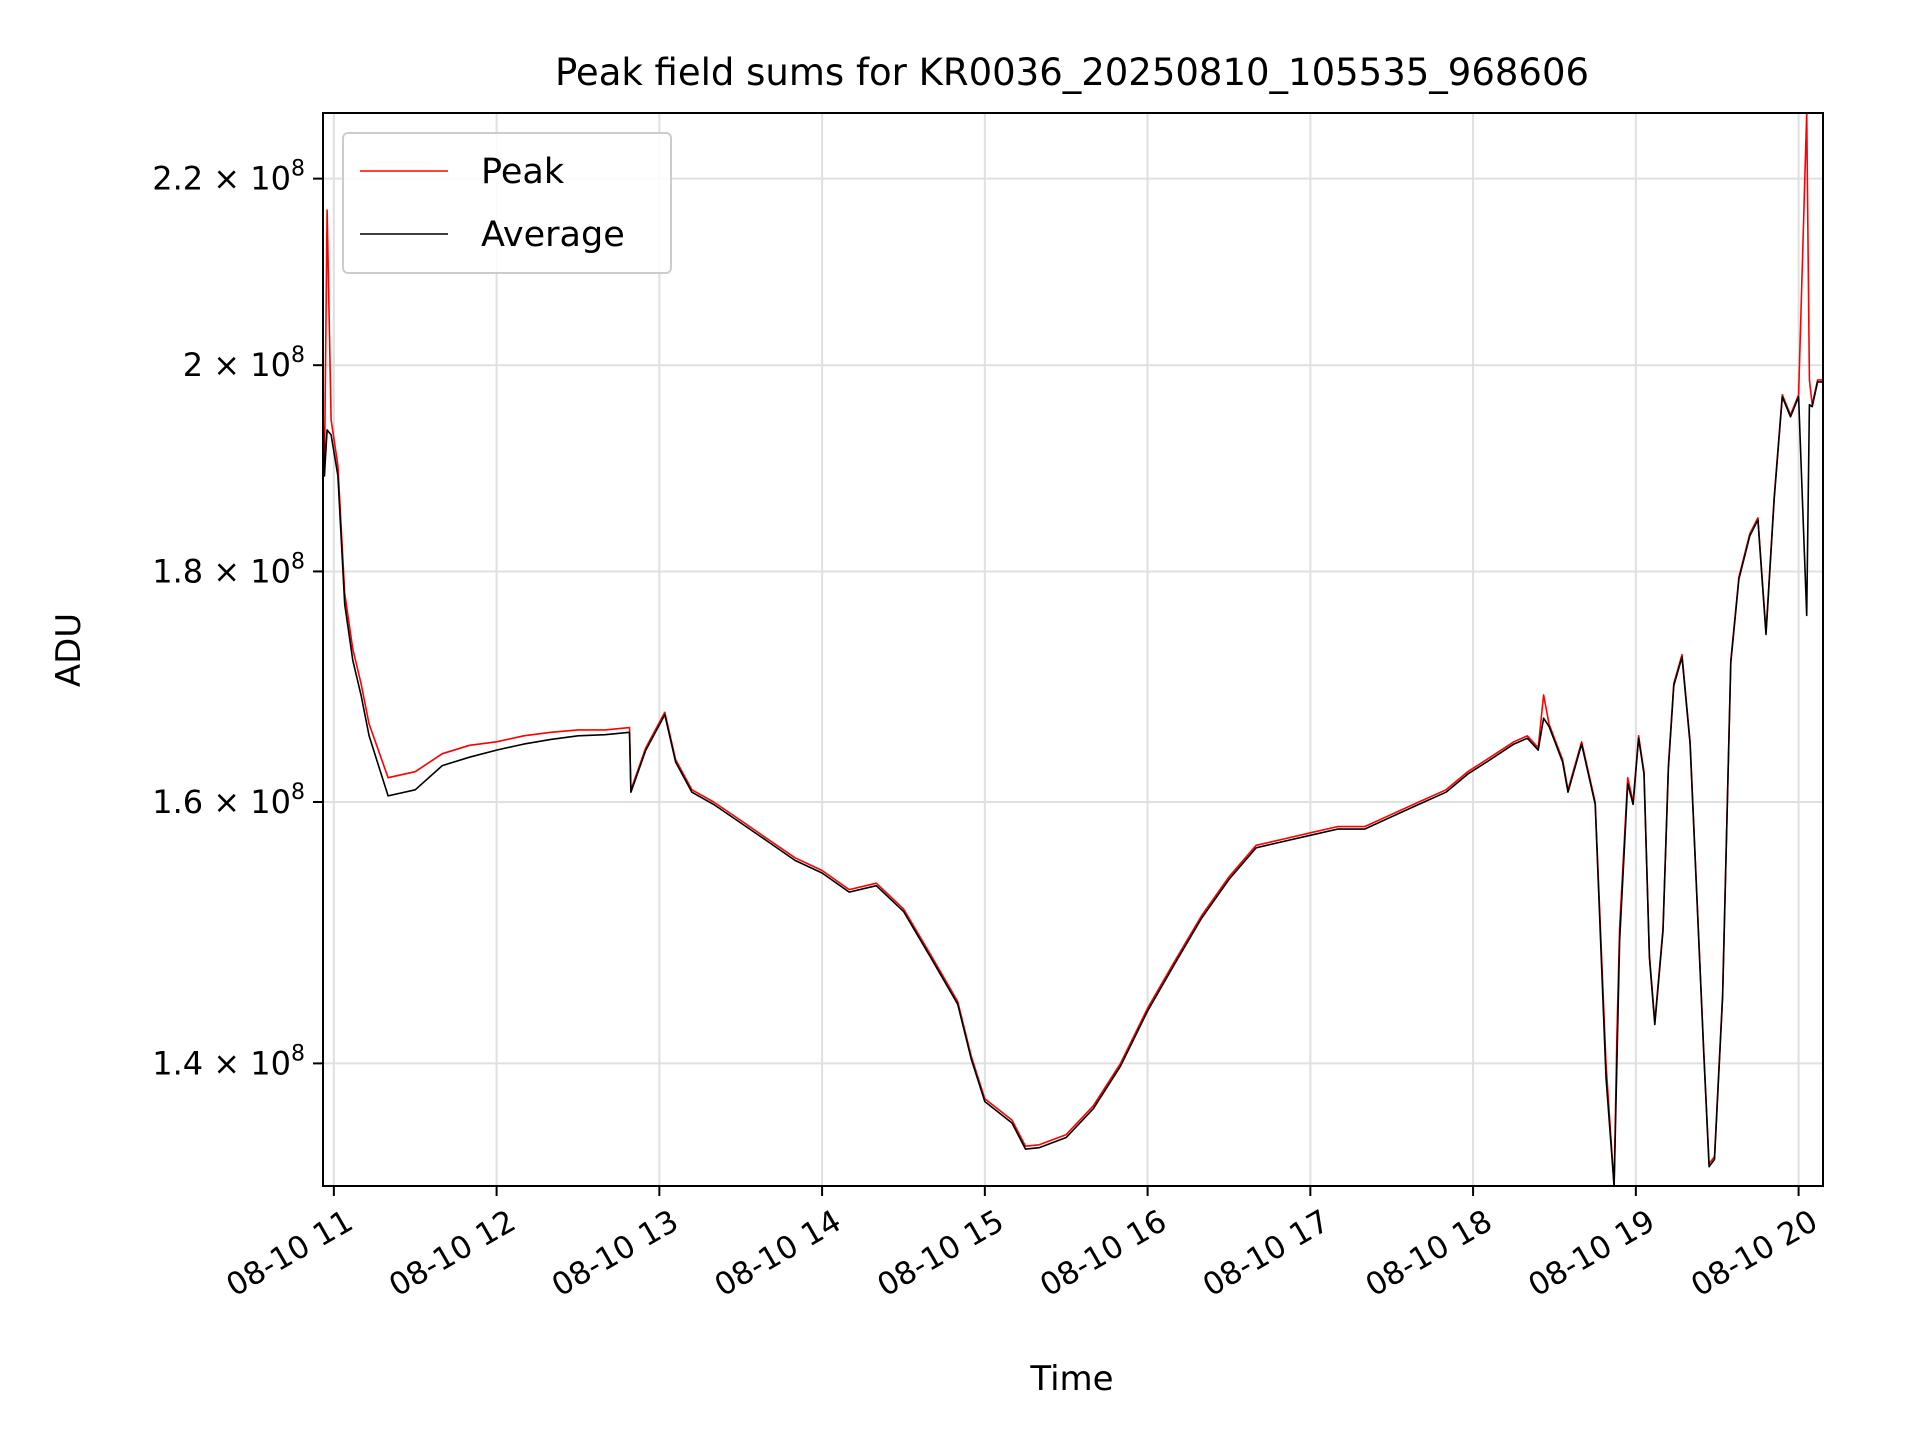 This screenshot has width=1920, height=1440. I want to click on x-axis-label: Time, so click(1071, 1379).